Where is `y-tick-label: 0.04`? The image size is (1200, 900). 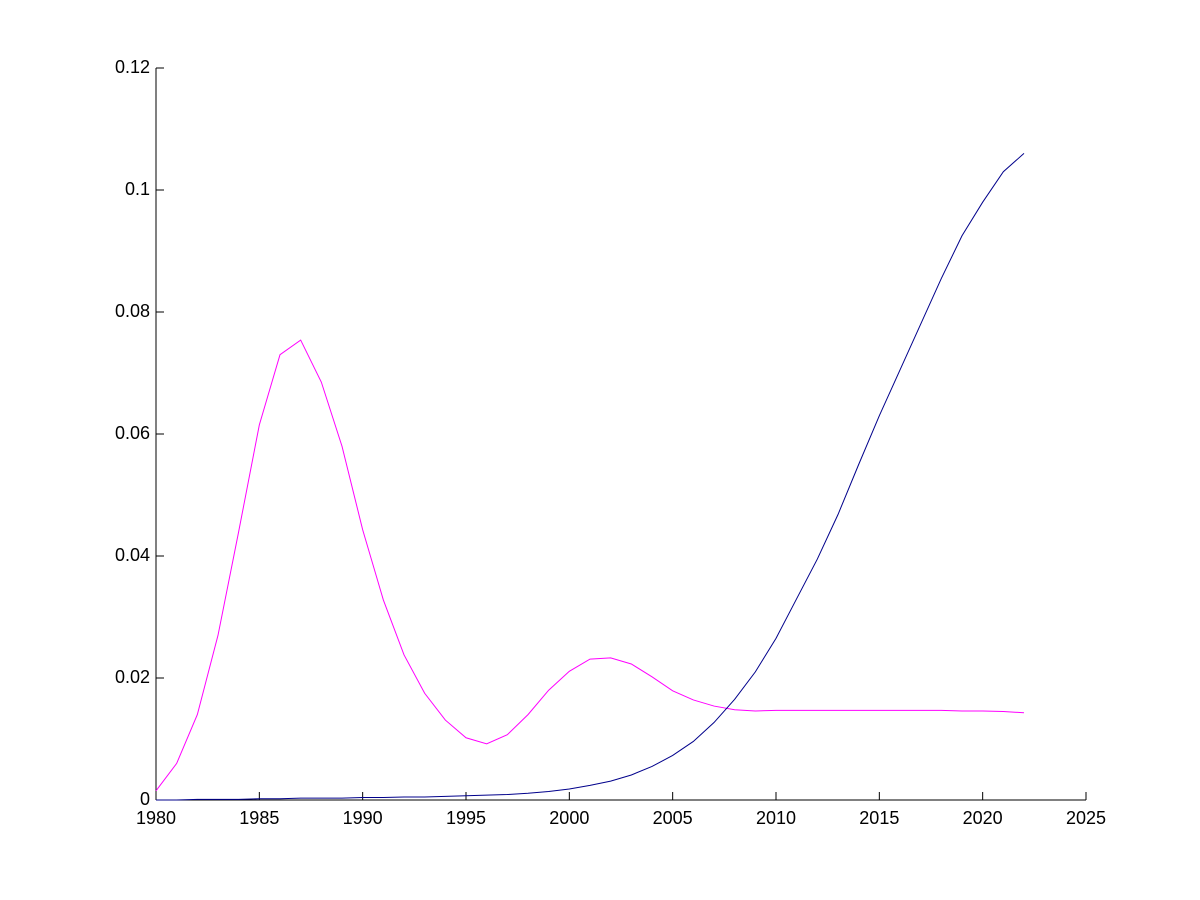
y-tick-label: 0.04 is located at coordinates (132, 555).